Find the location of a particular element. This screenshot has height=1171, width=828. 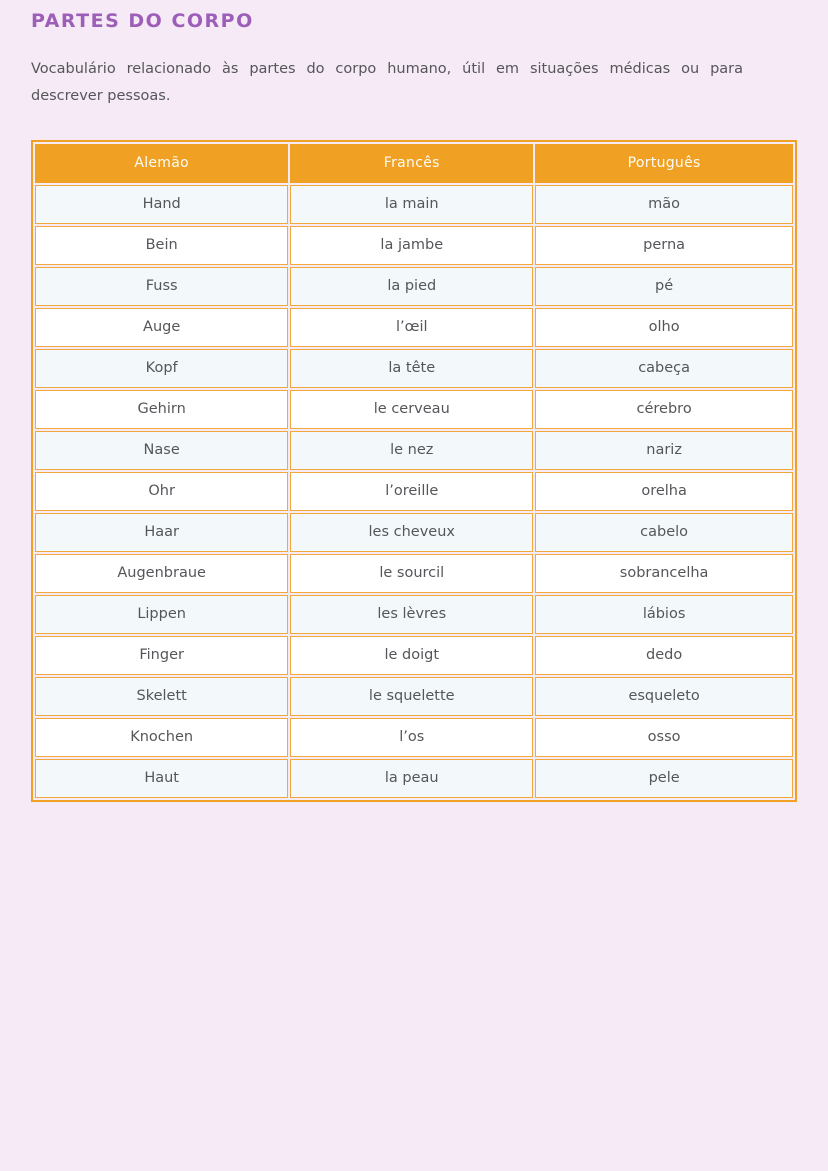

cell-french: l’os is located at coordinates (412, 737).